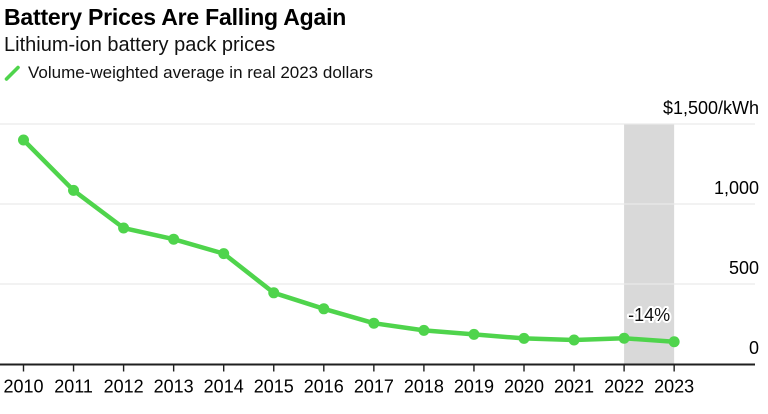 Image resolution: width=768 pixels, height=414 pixels. What do you see at coordinates (73, 387) in the screenshot?
I see `x-axis-label: 2011` at bounding box center [73, 387].